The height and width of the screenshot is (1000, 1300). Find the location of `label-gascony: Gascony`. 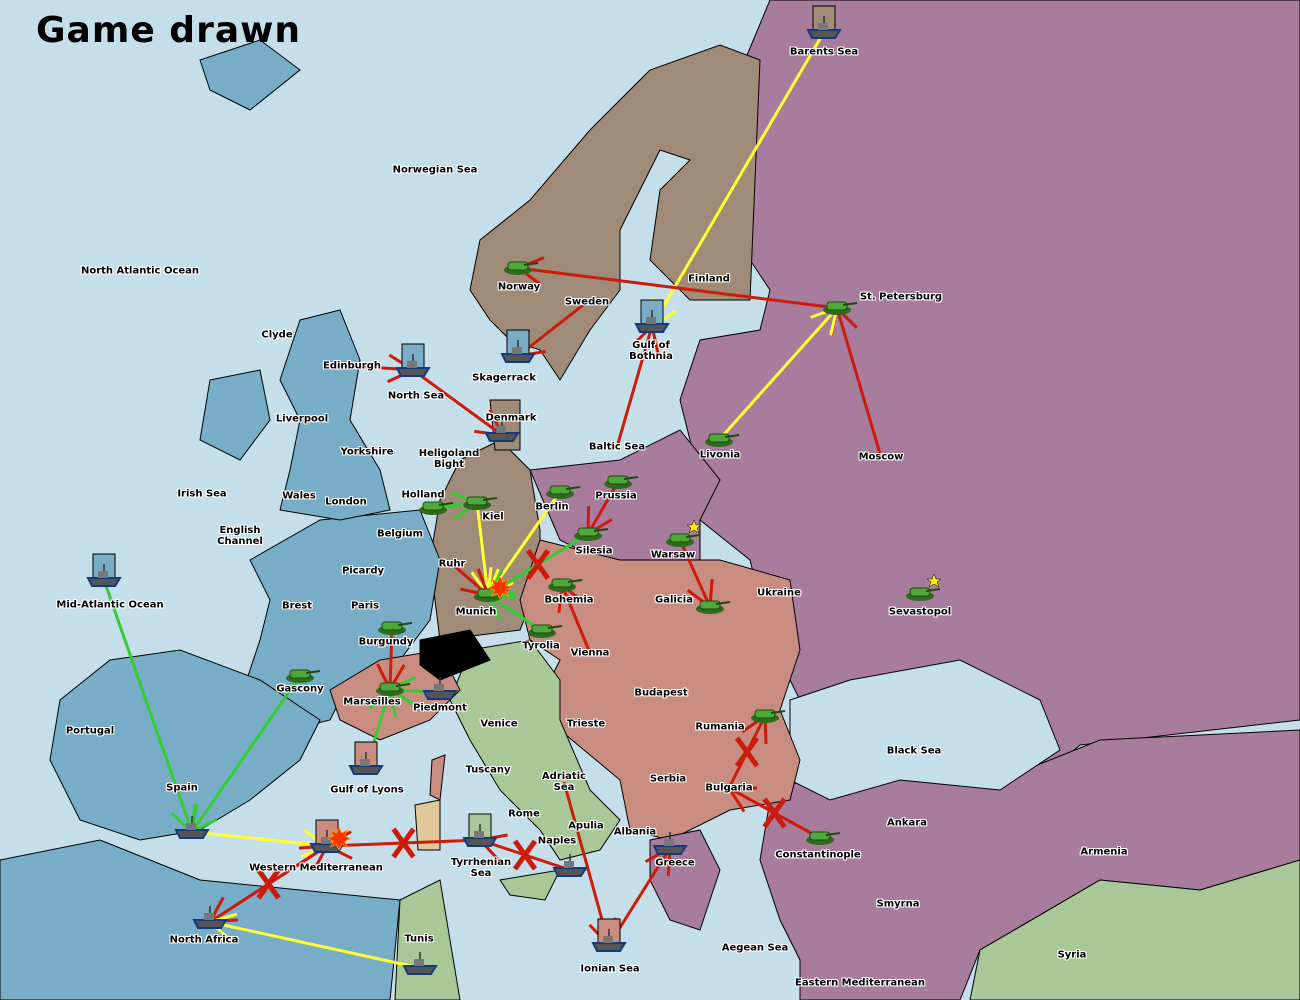

label-gascony: Gascony is located at coordinates (300, 689).